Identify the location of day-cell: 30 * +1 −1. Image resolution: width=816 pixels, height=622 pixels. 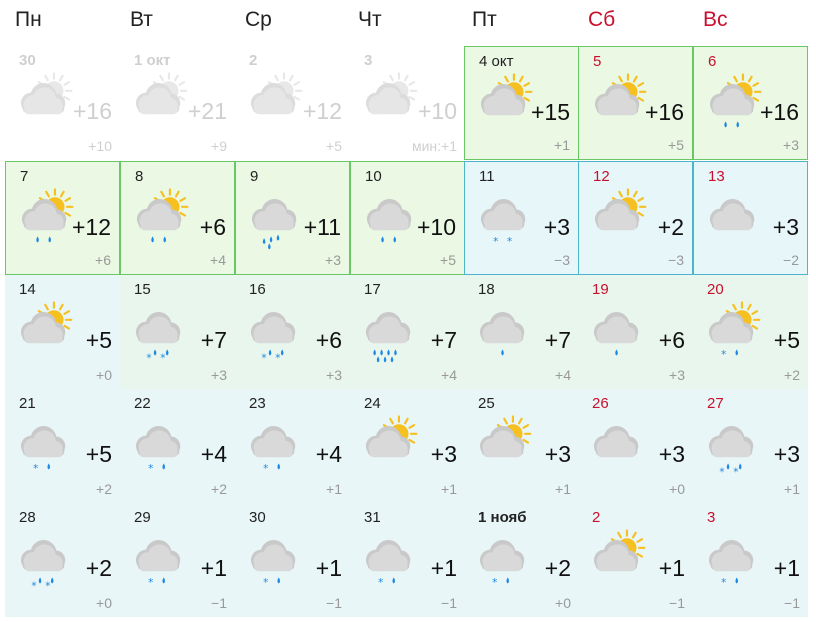
(292, 560).